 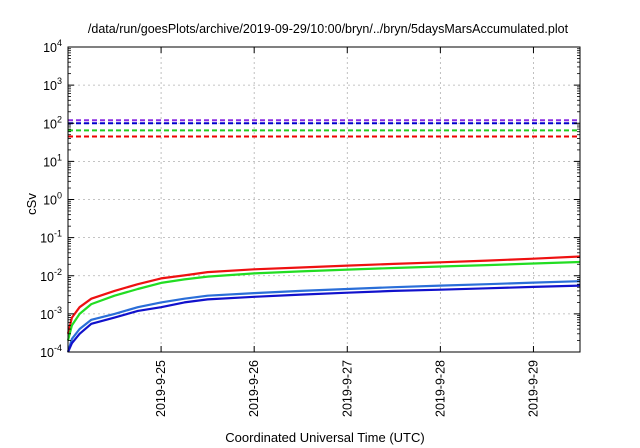 I want to click on y-tick-label: 10⁻¹, so click(x=51, y=237).